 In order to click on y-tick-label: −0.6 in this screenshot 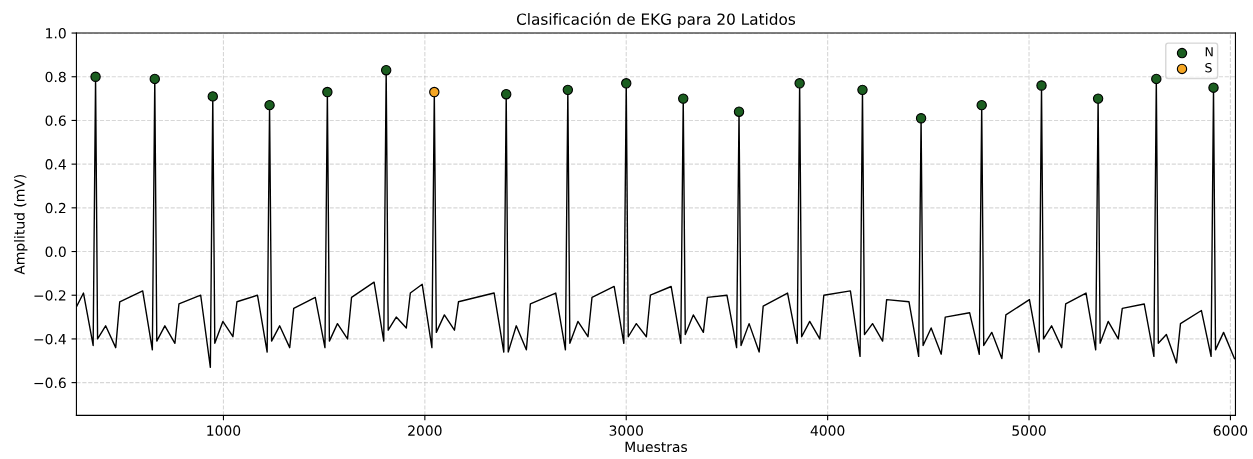, I will do `click(50, 383)`.